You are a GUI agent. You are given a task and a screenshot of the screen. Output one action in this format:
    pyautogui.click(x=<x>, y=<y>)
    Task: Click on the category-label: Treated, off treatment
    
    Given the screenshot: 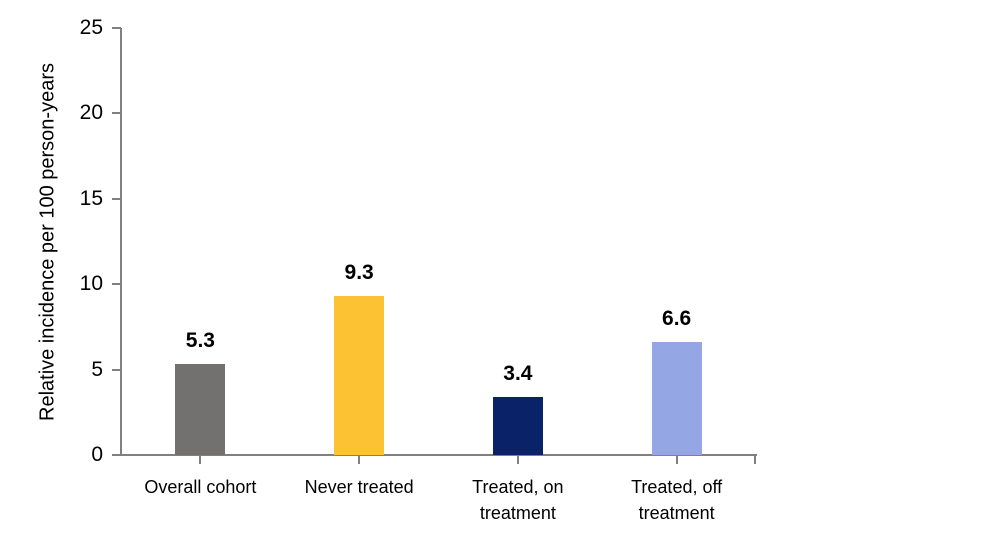 What is the action you would take?
    pyautogui.click(x=677, y=500)
    